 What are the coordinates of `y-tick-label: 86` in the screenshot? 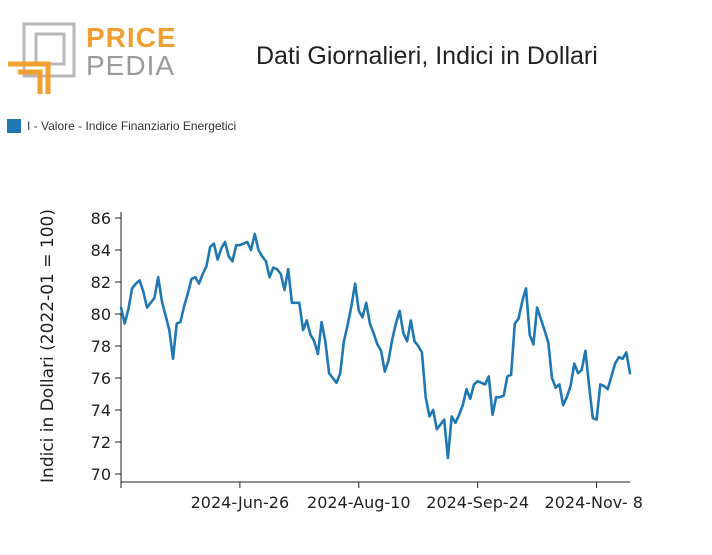 It's located at (101, 218).